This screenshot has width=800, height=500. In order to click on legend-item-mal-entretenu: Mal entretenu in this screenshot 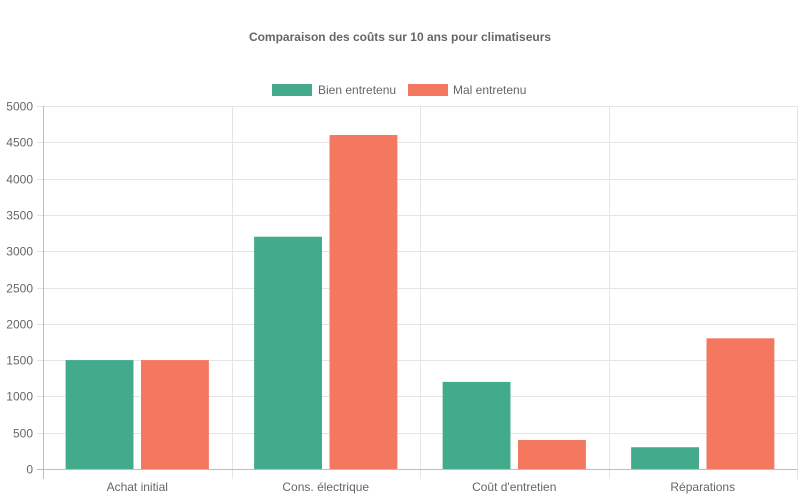, I will do `click(467, 90)`.